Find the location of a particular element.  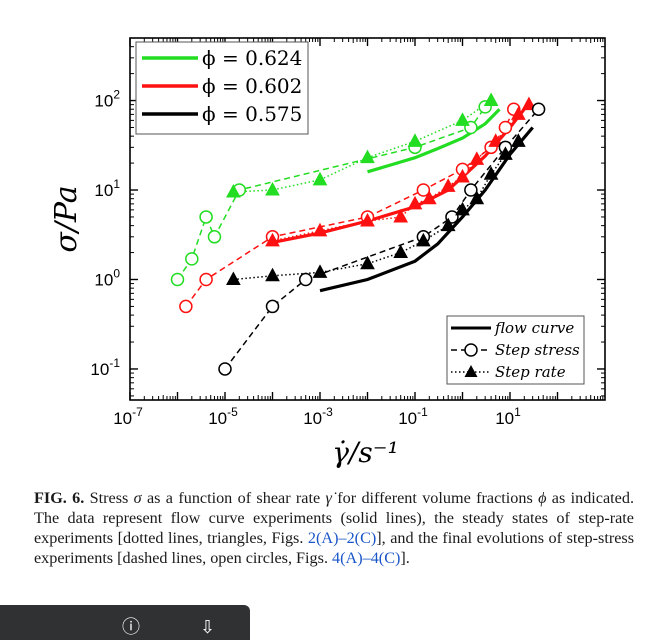

x-tick-label: 10¹ is located at coordinates (508, 416).